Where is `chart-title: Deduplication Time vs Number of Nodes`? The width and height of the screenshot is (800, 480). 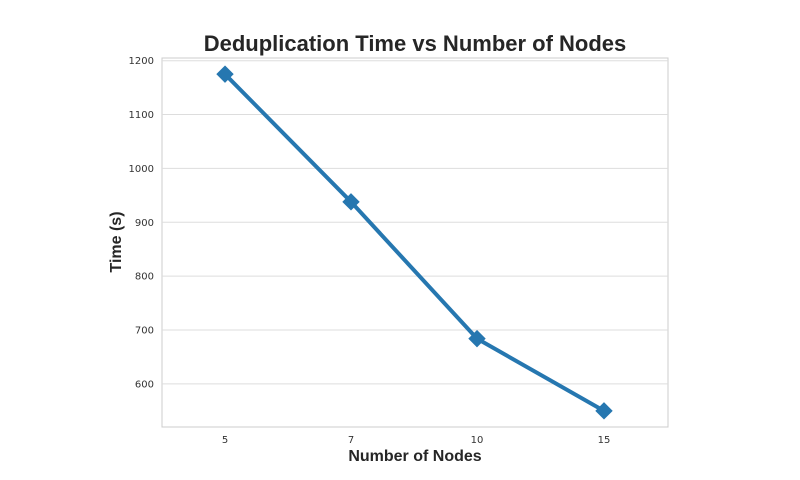 chart-title: Deduplication Time vs Number of Nodes is located at coordinates (415, 43).